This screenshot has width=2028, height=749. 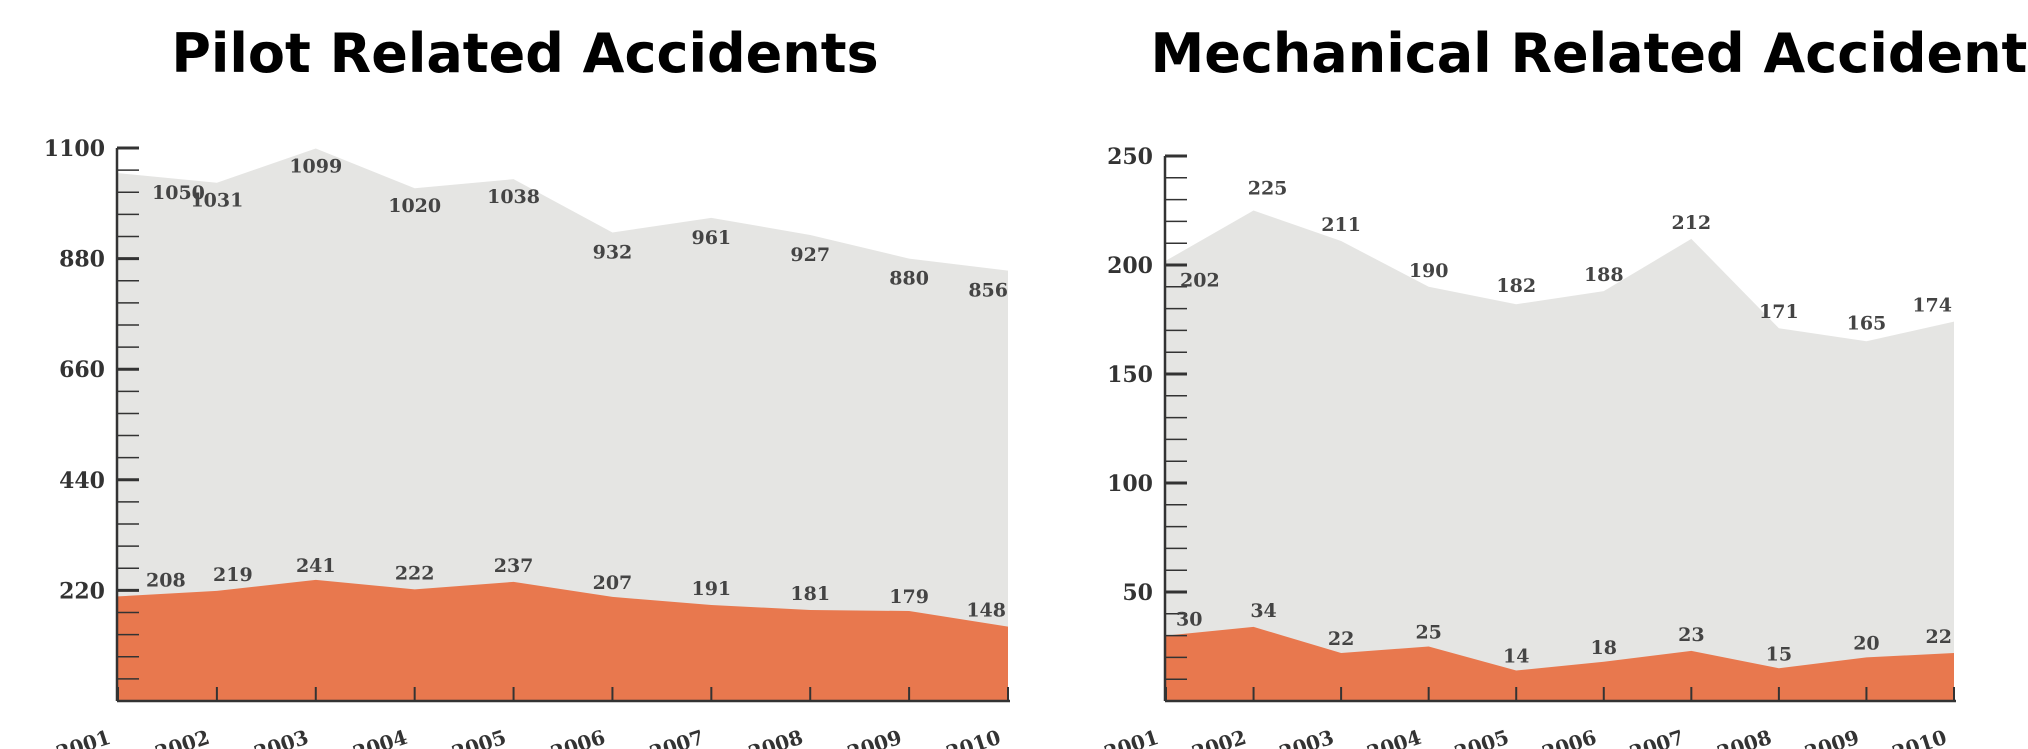 I want to click on pilot-related-value-label: 191, so click(x=711, y=589).